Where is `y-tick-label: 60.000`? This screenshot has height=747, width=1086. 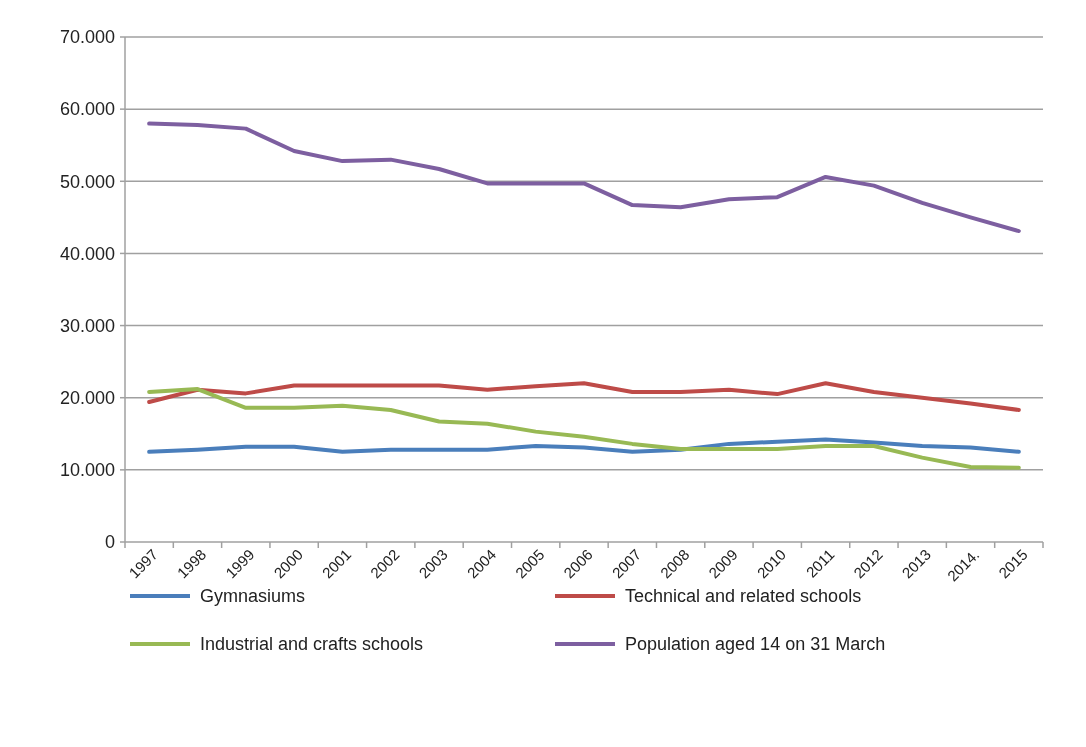 y-tick-label: 60.000 is located at coordinates (87, 109).